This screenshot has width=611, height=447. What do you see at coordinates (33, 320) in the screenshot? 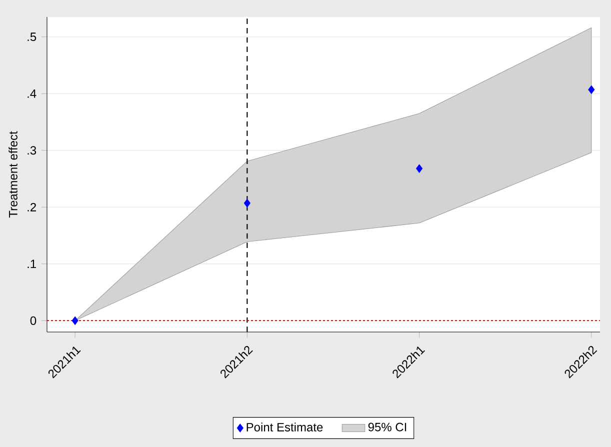
I see `y-tick-label: 0` at bounding box center [33, 320].